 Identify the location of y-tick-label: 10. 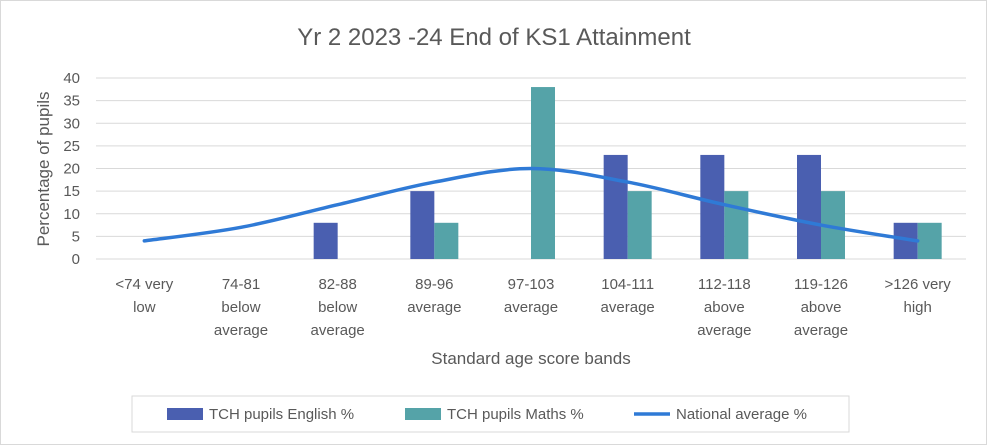
(71, 214).